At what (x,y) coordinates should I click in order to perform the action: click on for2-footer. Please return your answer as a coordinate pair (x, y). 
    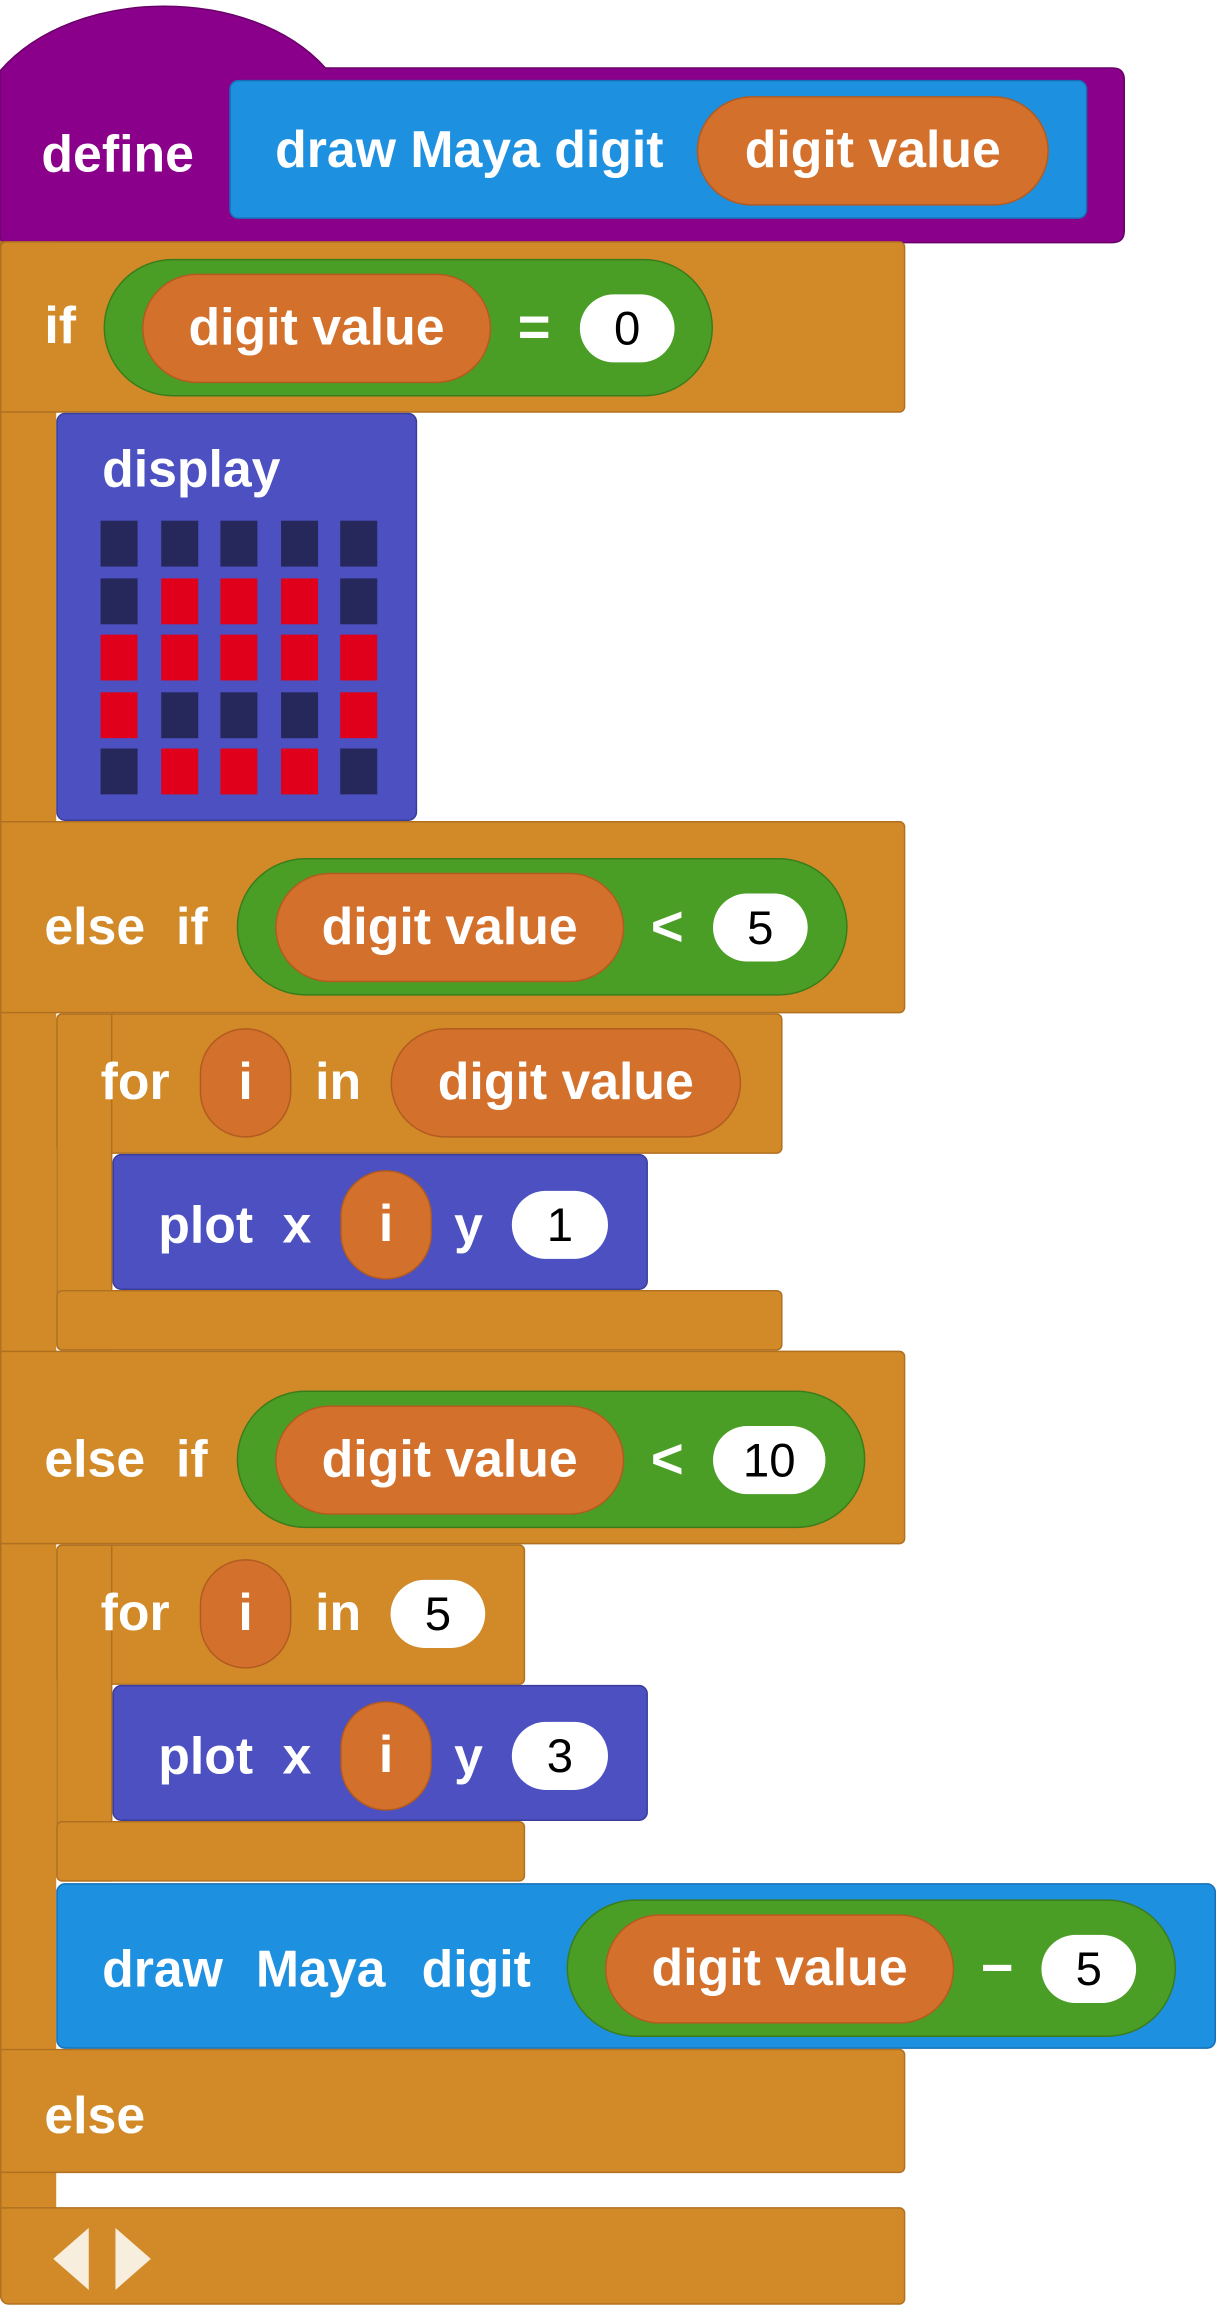
    Looking at the image, I should click on (291, 1851).